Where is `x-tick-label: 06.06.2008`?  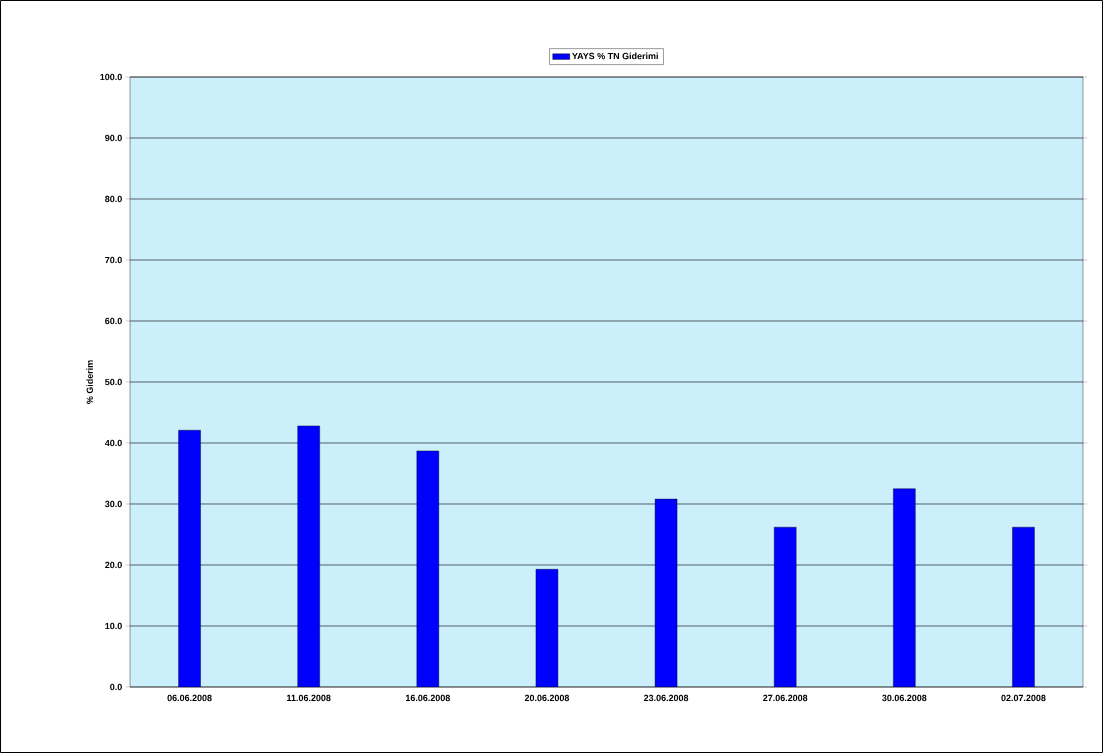 x-tick-label: 06.06.2008 is located at coordinates (189, 698).